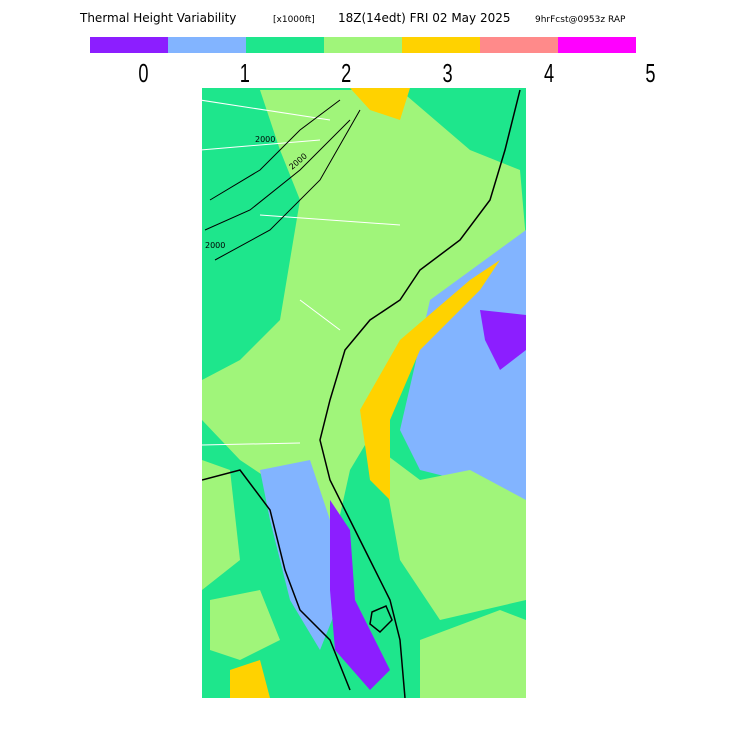  What do you see at coordinates (549, 73) in the screenshot?
I see `legend-label: 4` at bounding box center [549, 73].